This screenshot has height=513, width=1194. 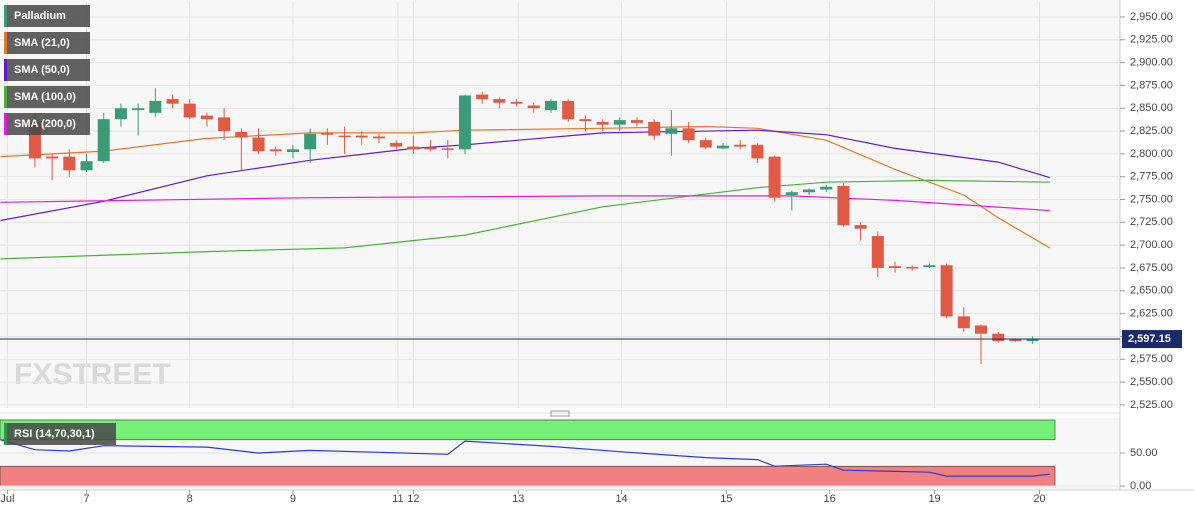 What do you see at coordinates (934, 499) in the screenshot?
I see `x-tick-label: 19` at bounding box center [934, 499].